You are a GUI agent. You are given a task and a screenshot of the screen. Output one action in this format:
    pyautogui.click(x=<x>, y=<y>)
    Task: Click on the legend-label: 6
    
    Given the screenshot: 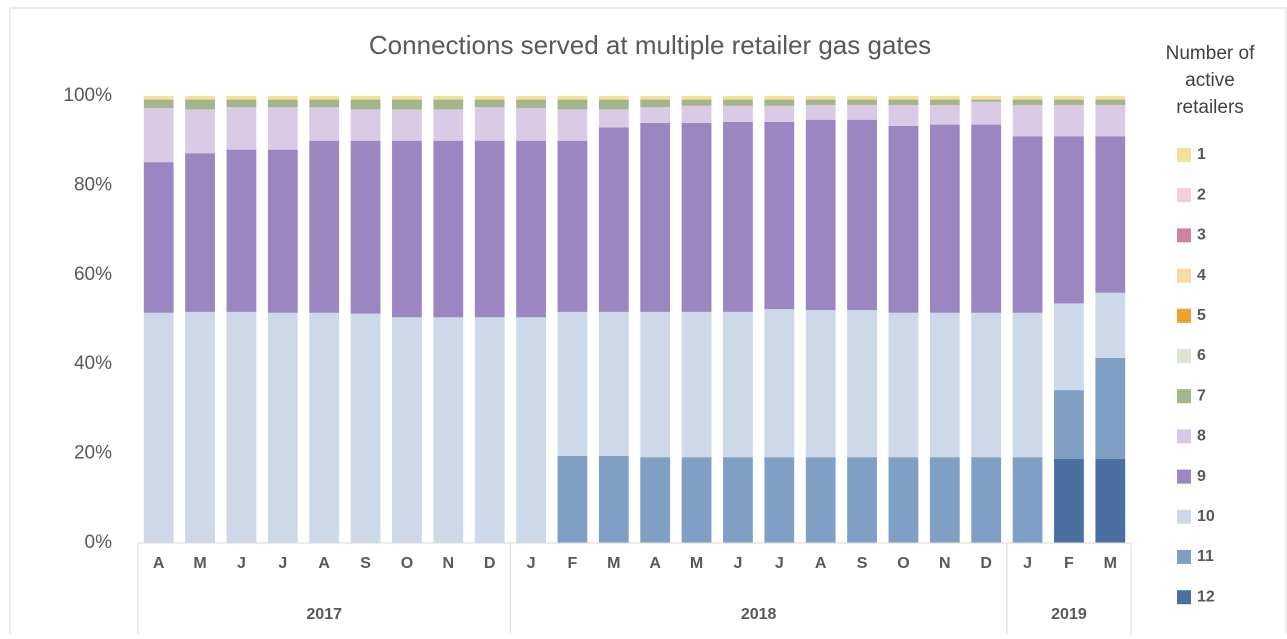 What is the action you would take?
    pyautogui.click(x=1201, y=355)
    